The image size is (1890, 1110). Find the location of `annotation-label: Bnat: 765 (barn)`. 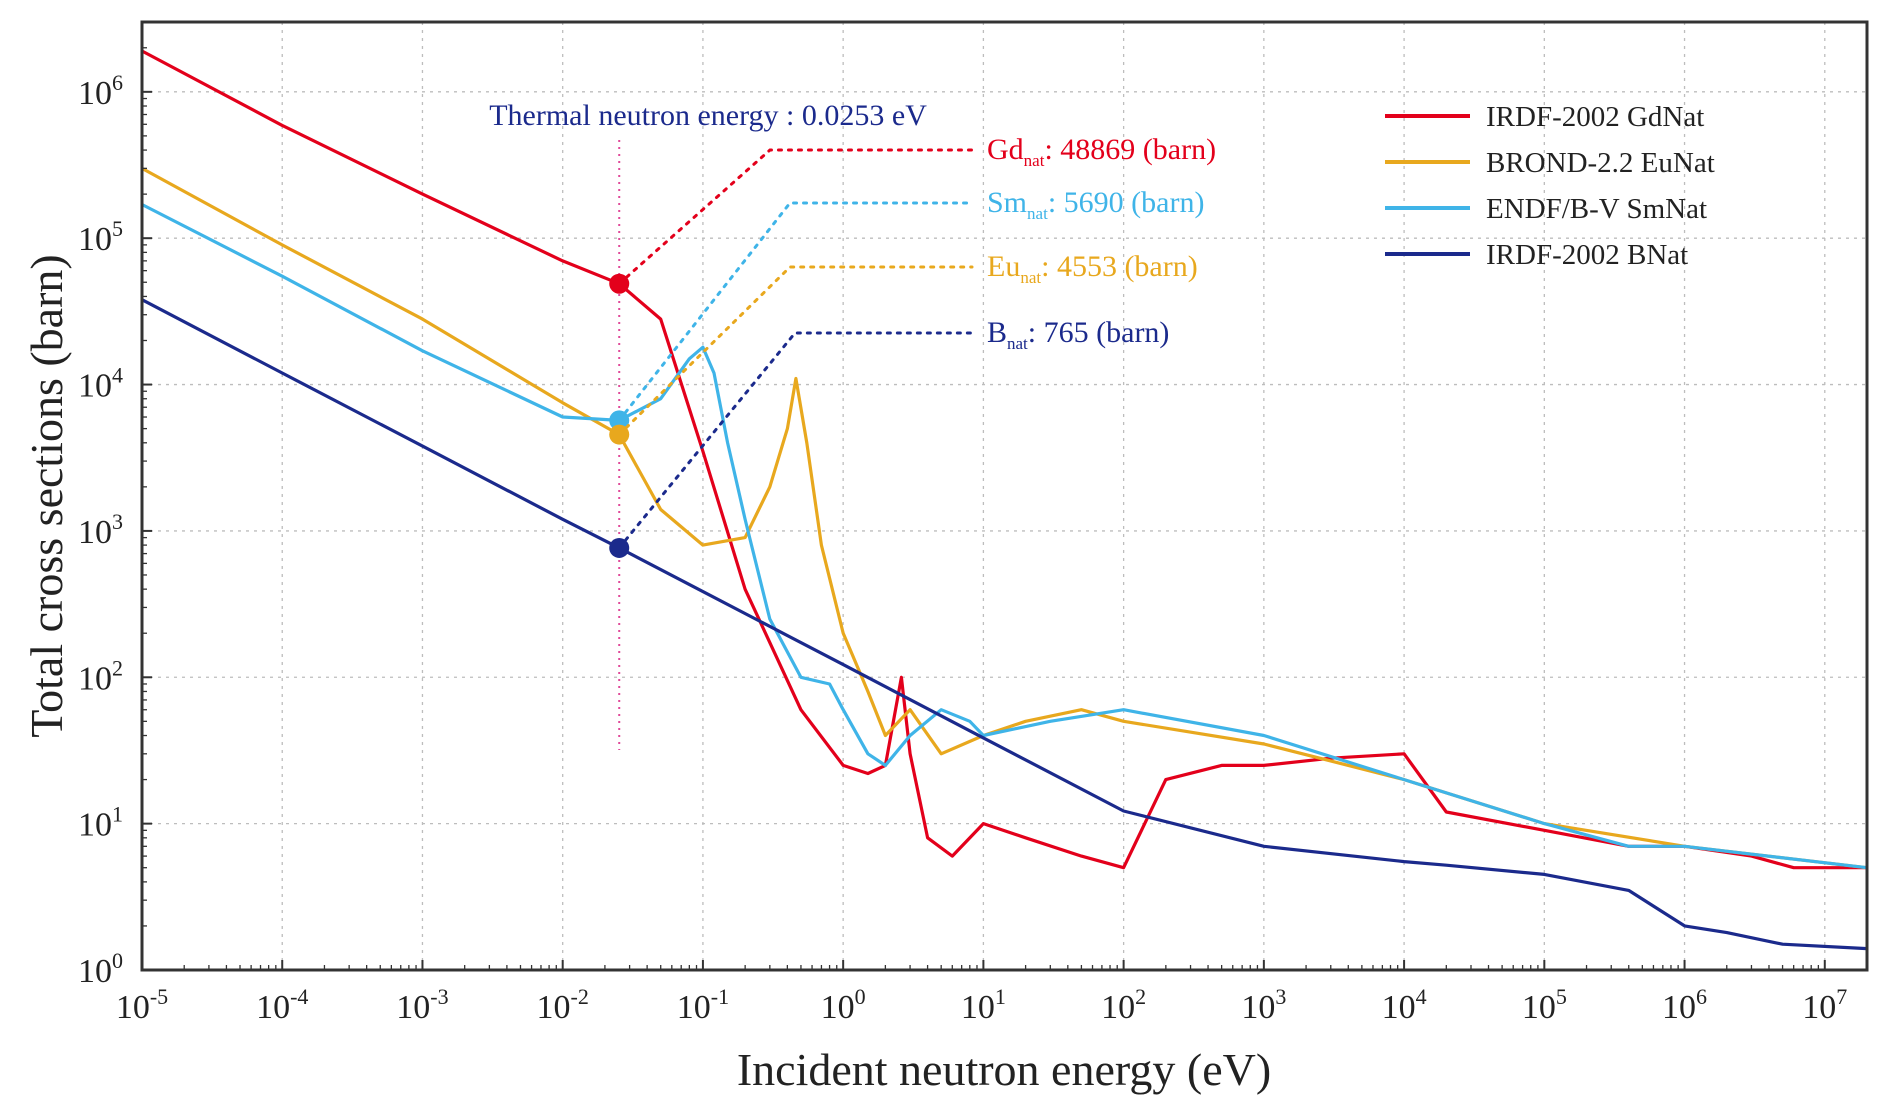

annotation-label: Bnat: 765 (barn) is located at coordinates (1078, 334).